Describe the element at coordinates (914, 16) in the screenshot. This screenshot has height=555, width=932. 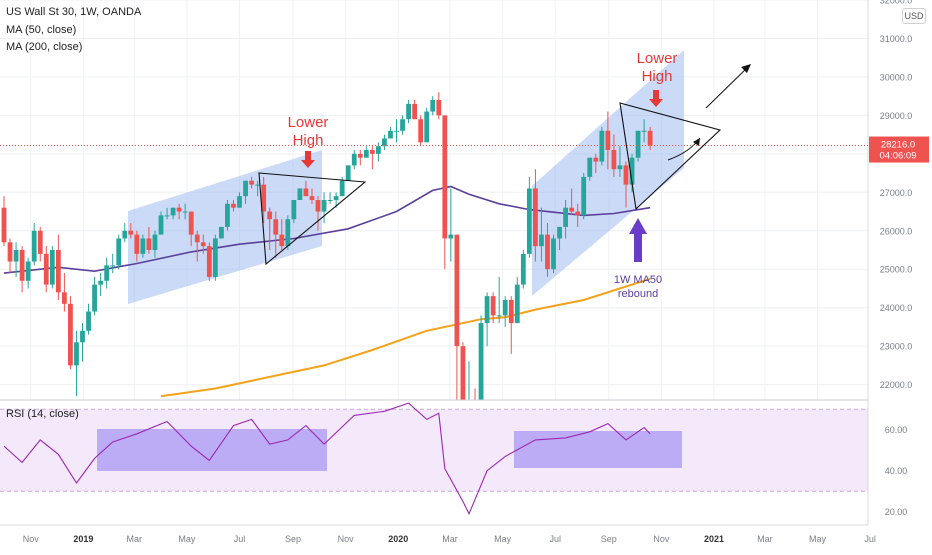
I see `currency-button: USD` at that location.